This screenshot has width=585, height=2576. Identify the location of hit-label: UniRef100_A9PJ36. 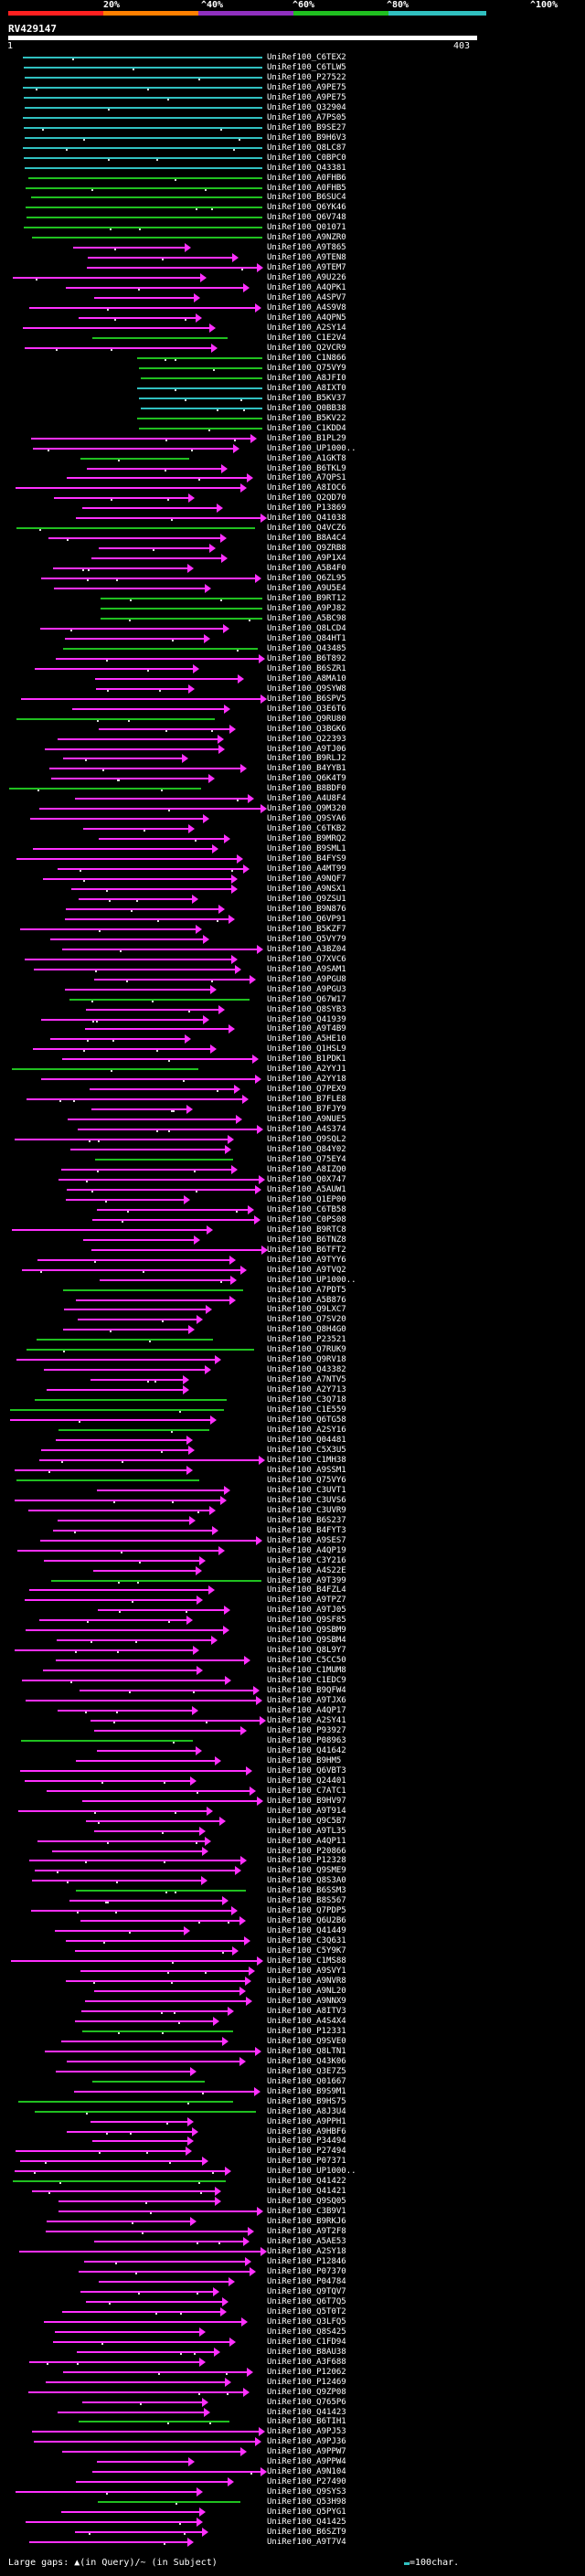
(307, 2442).